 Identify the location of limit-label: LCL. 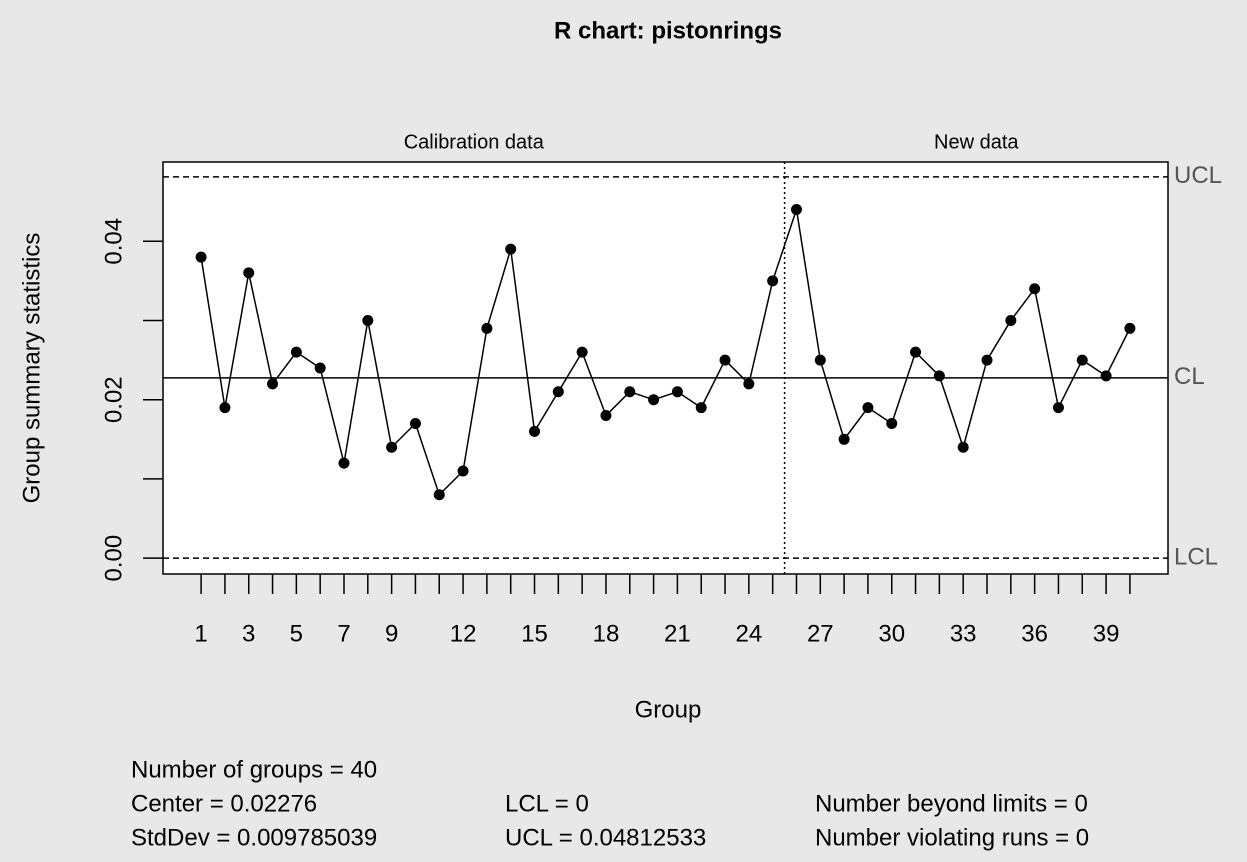
(1196, 556).